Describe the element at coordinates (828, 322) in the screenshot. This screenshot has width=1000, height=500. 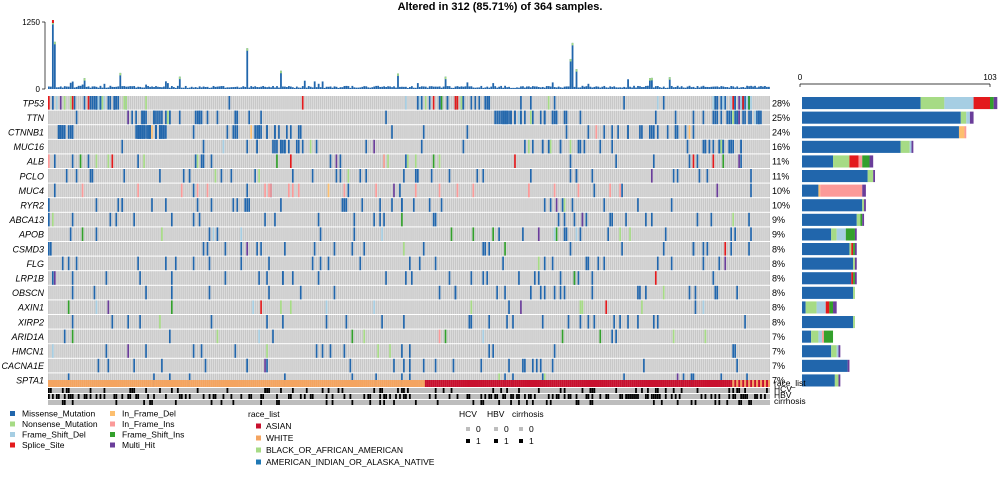
I see `side-bar-XIRP2-Missense_Mutation` at that location.